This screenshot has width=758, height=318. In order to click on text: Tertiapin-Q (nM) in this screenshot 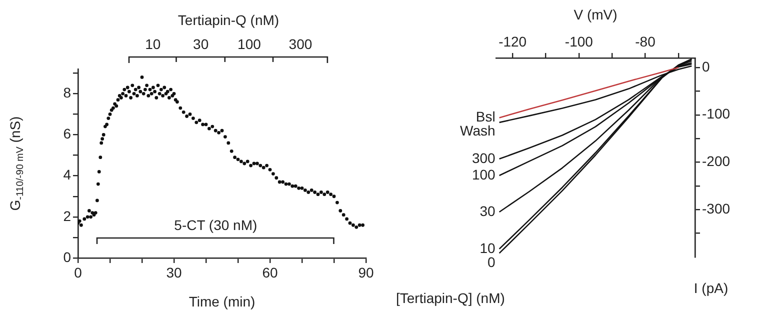, I will do `click(229, 20)`.